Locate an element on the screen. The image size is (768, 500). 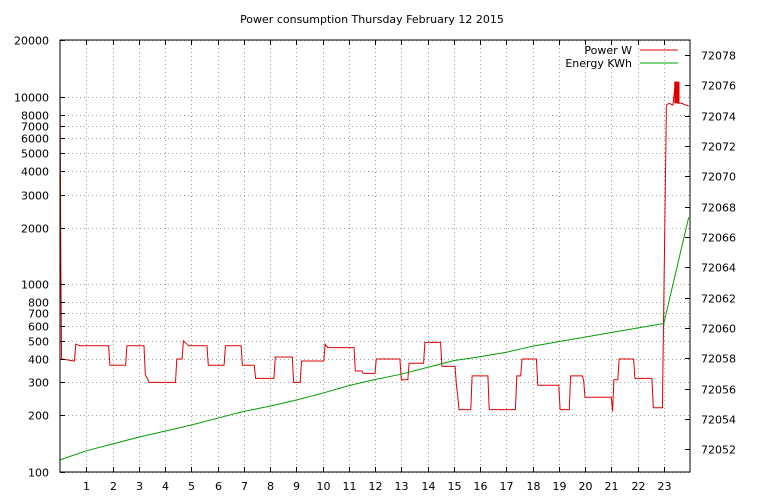
x-tick-label: 20 is located at coordinates (586, 486).